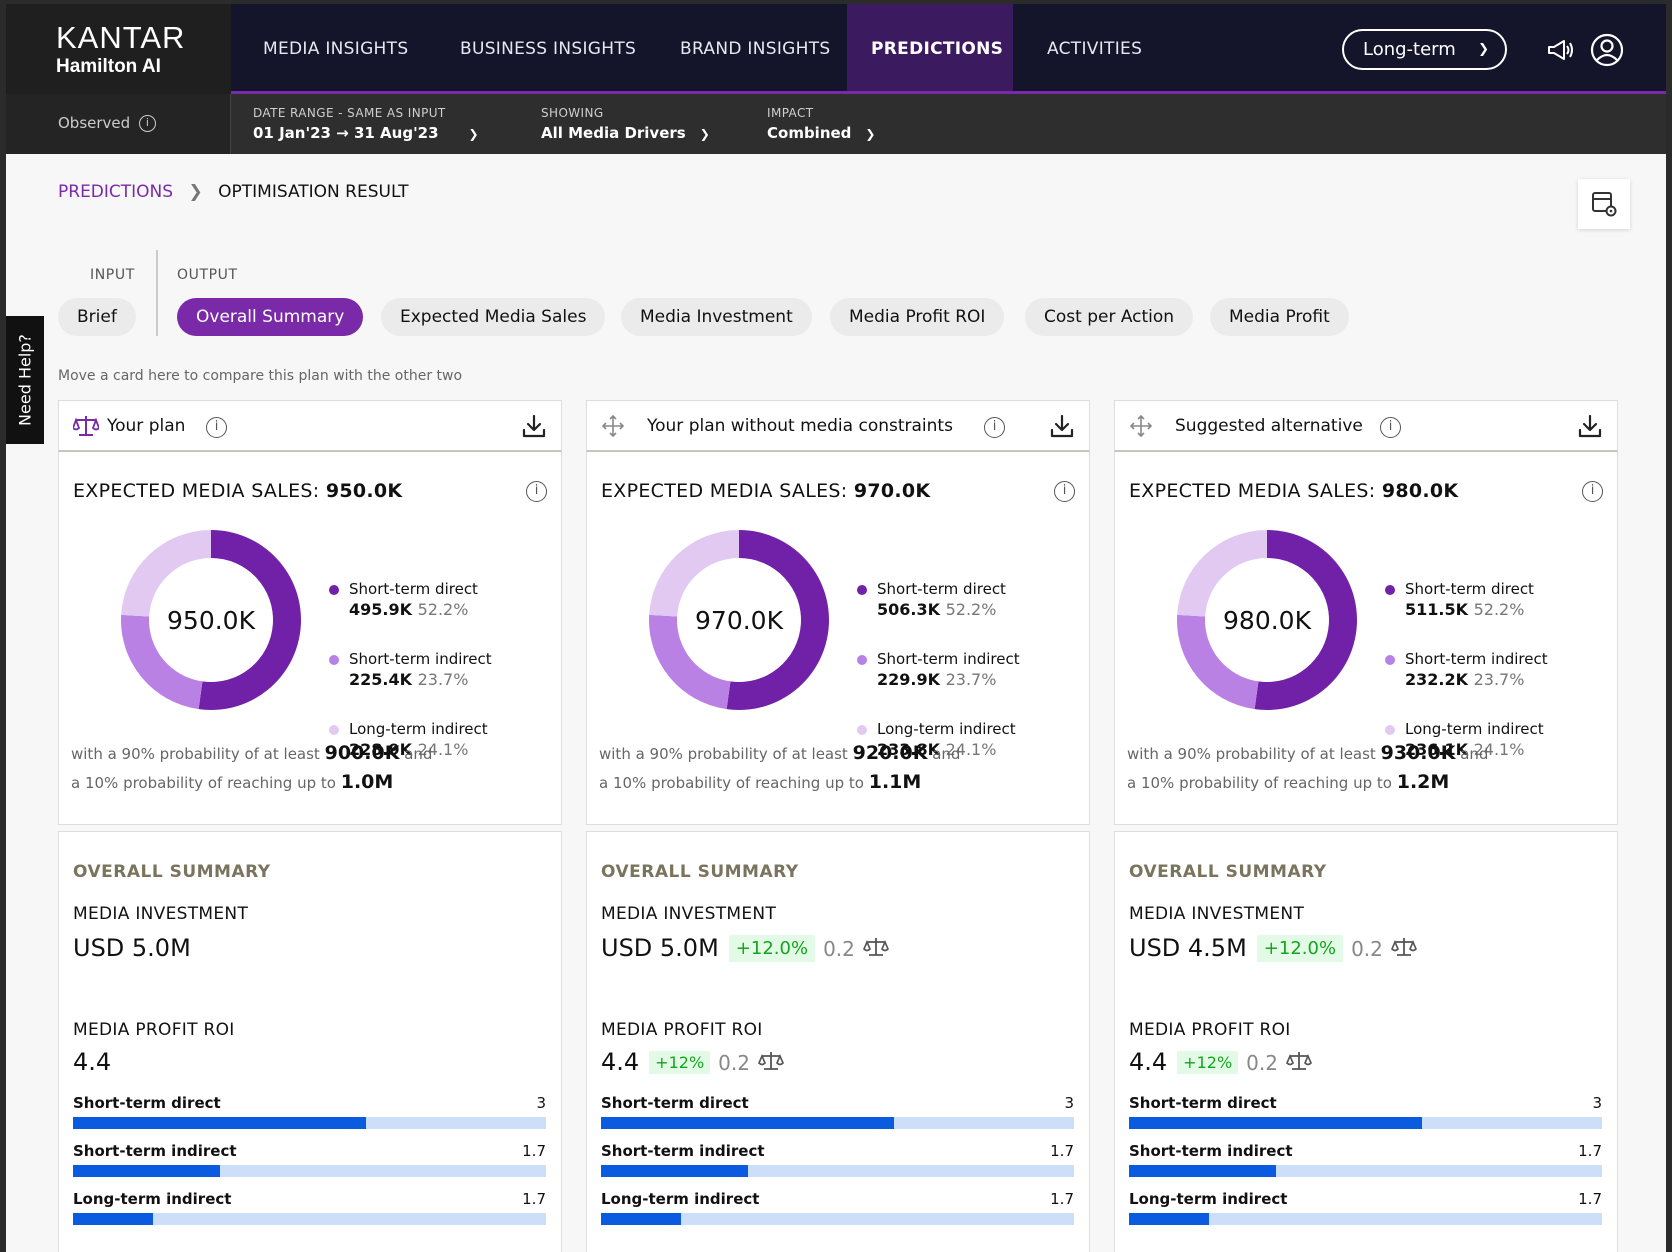 Image resolution: width=1672 pixels, height=1252 pixels. What do you see at coordinates (1109, 317) in the screenshot?
I see `tab-cost-per-action: Cost per Action` at bounding box center [1109, 317].